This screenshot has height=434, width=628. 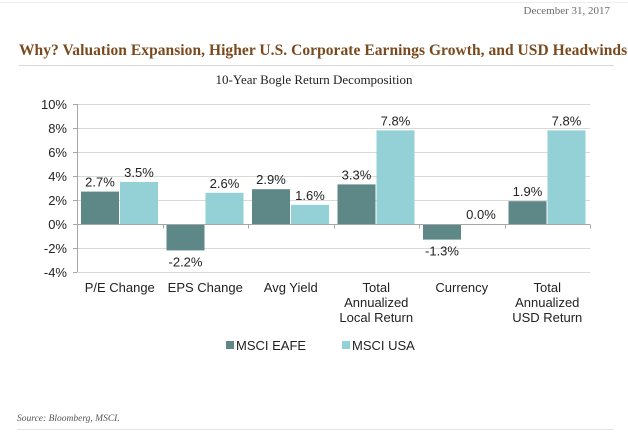 I want to click on data-label: 2.7%, so click(x=100, y=182).